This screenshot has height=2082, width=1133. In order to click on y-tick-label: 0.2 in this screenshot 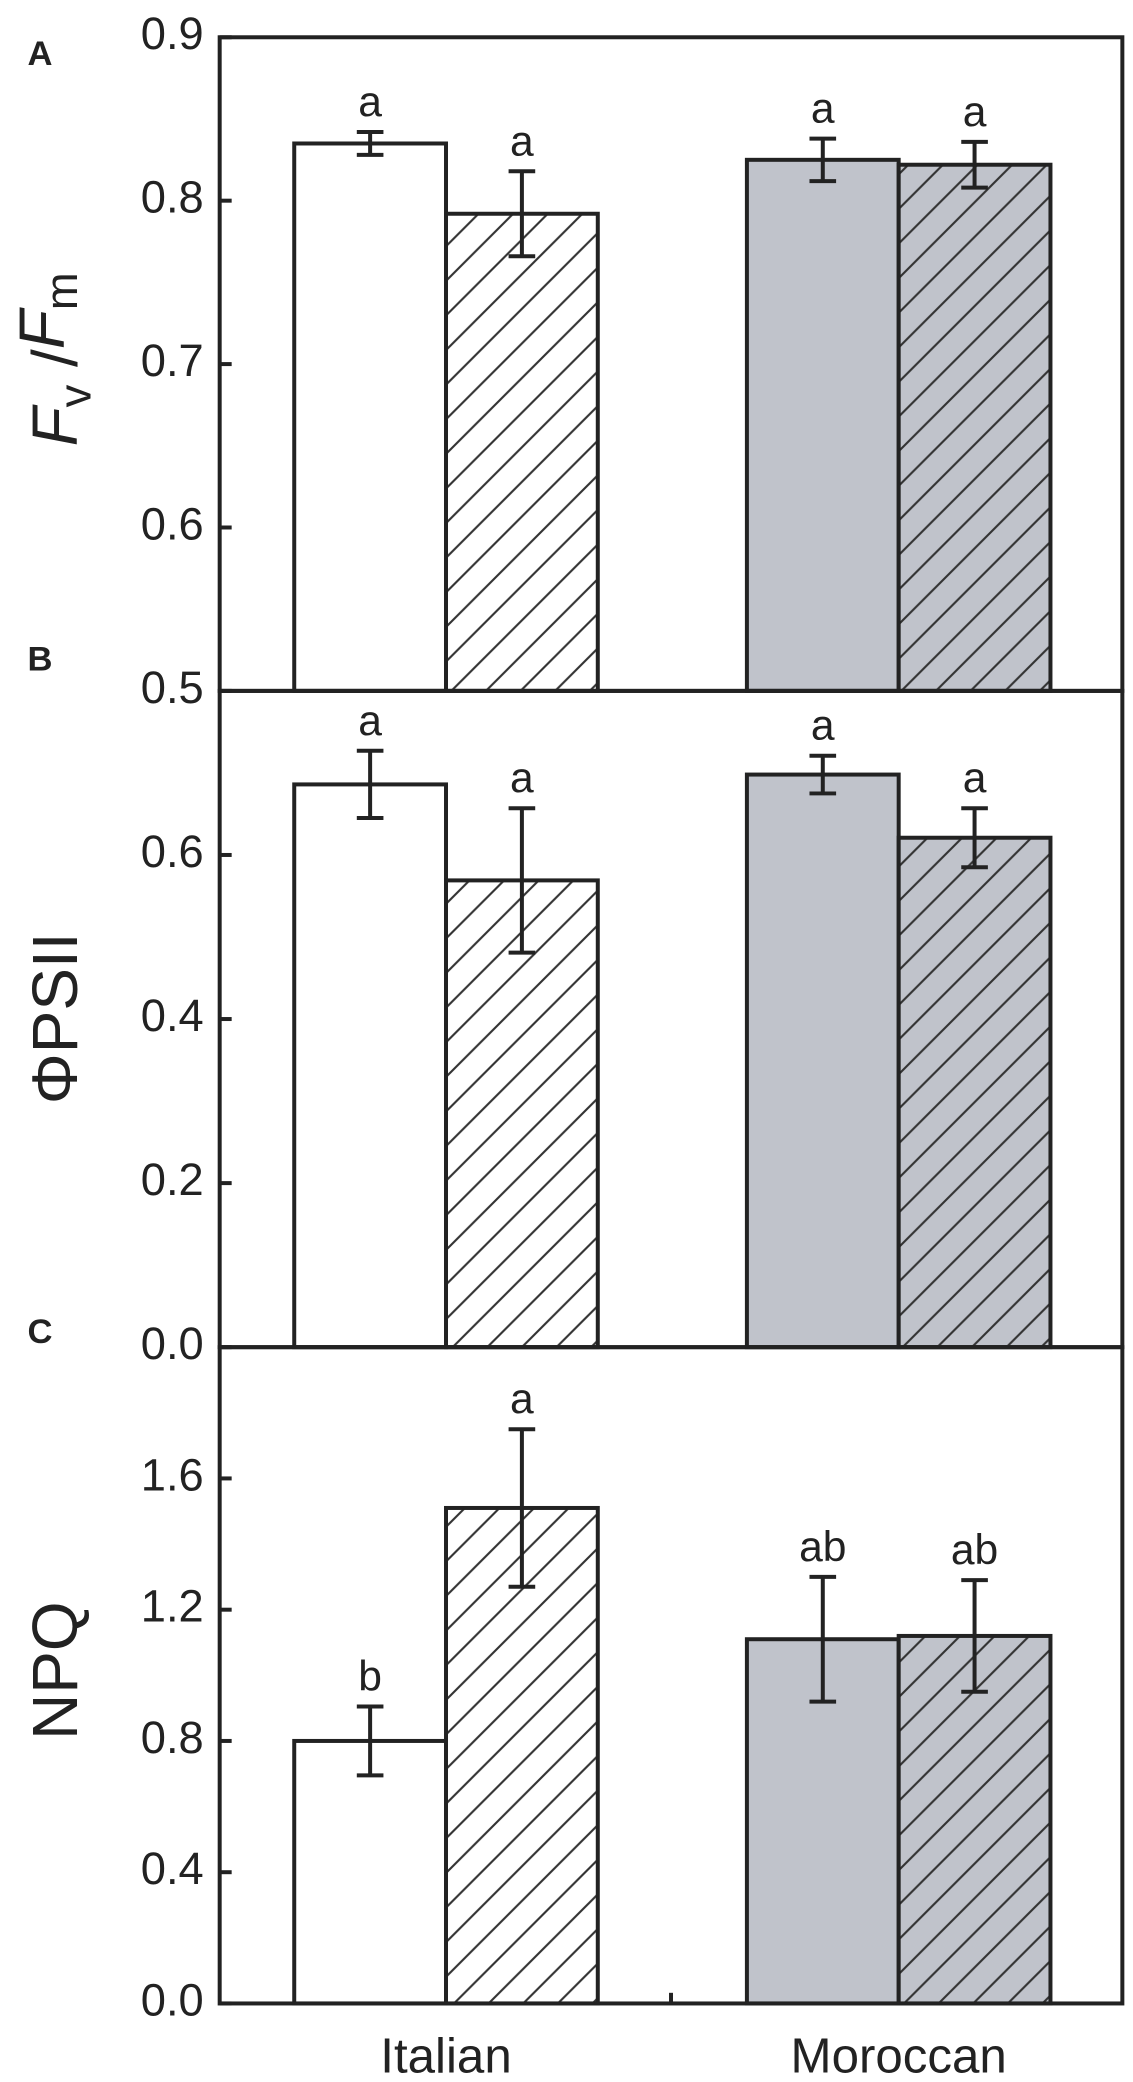, I will do `click(172, 1179)`.